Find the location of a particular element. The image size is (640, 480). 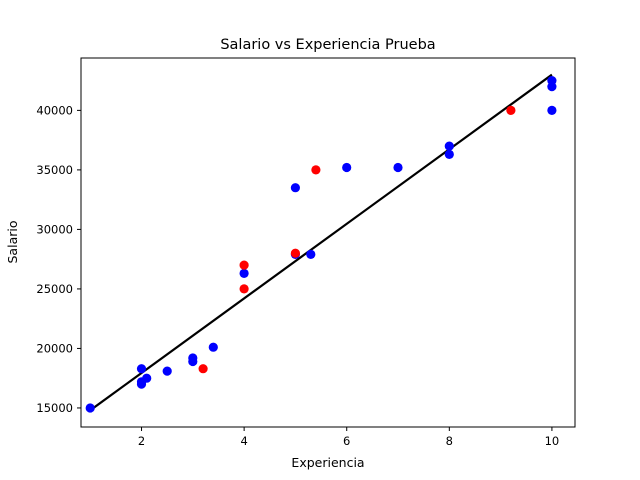

x-tick-label: 10 is located at coordinates (552, 441).